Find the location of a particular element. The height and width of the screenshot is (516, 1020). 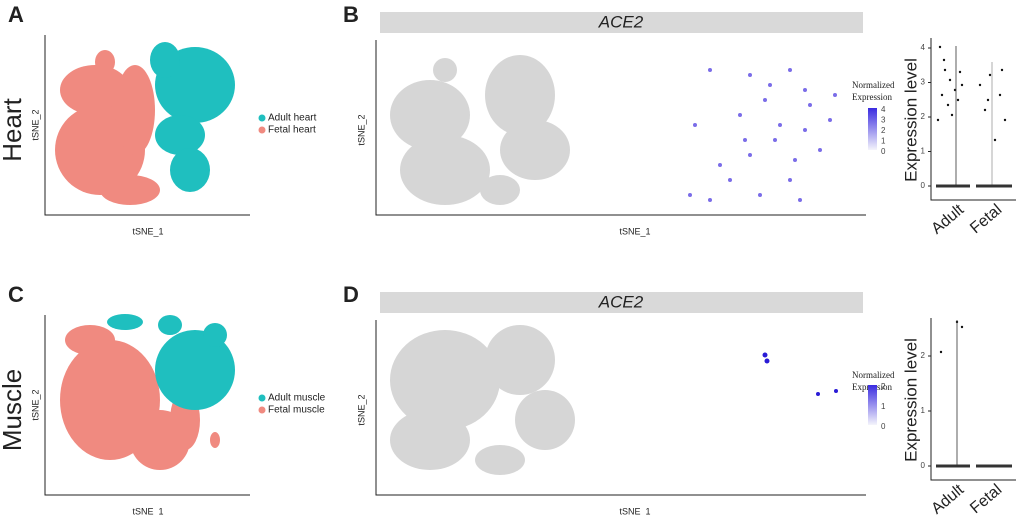

violin-points is located at coordinates (971, 199).